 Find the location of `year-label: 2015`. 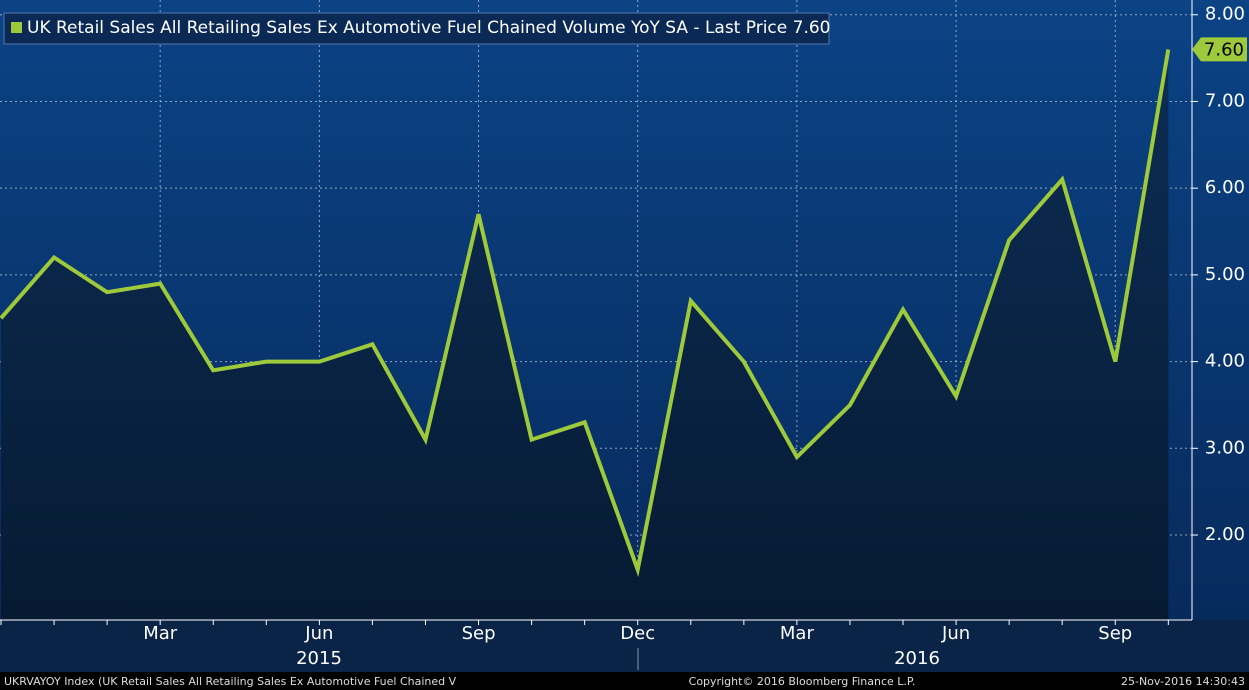

year-label: 2015 is located at coordinates (319, 658).